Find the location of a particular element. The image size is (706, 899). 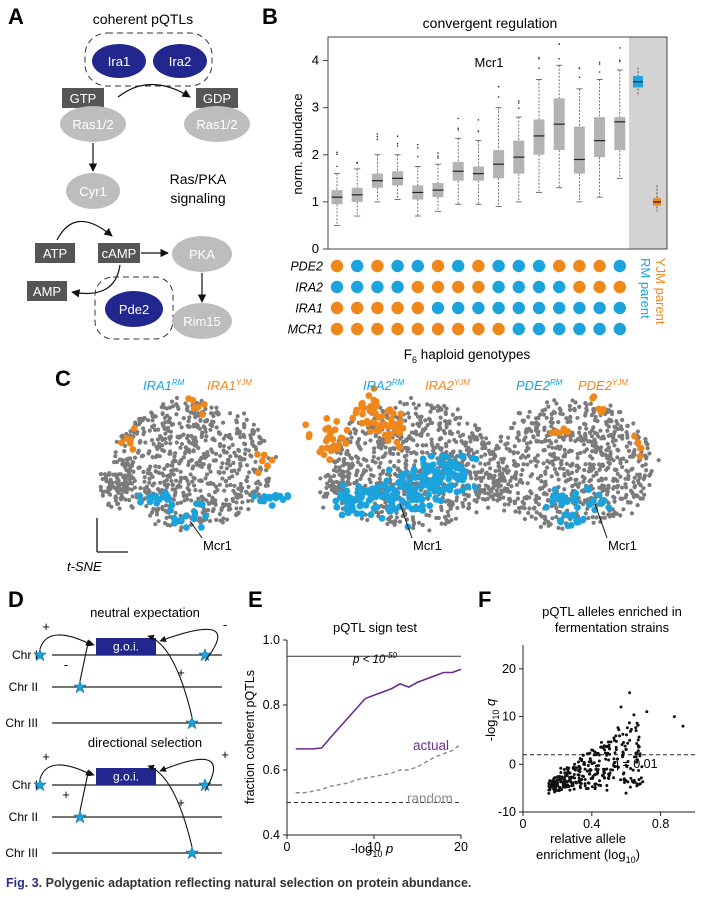

gdp-node is located at coordinates (217, 98).